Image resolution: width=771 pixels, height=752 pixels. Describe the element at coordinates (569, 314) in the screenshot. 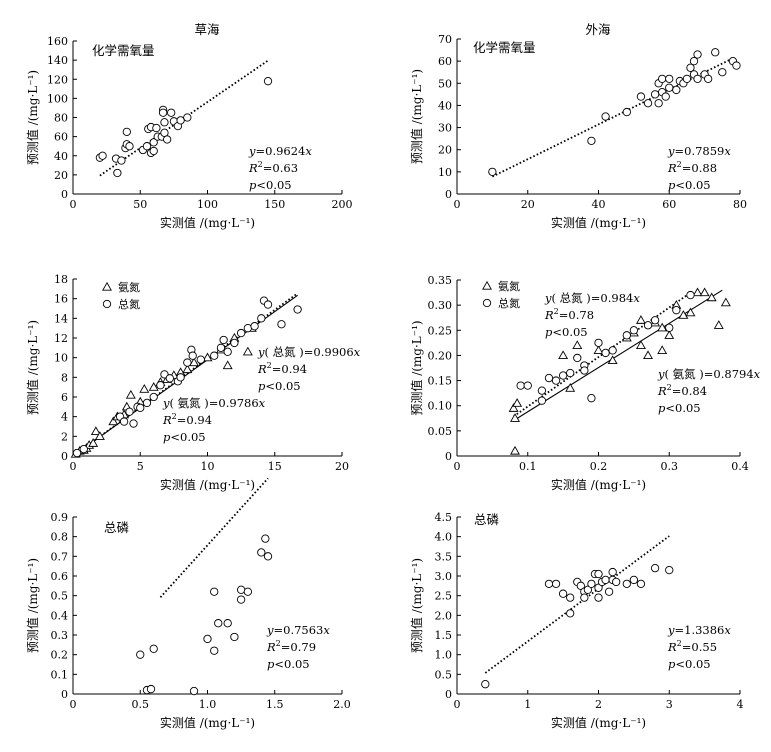

I see `stat-annotation-total-n: R2=0.78` at that location.